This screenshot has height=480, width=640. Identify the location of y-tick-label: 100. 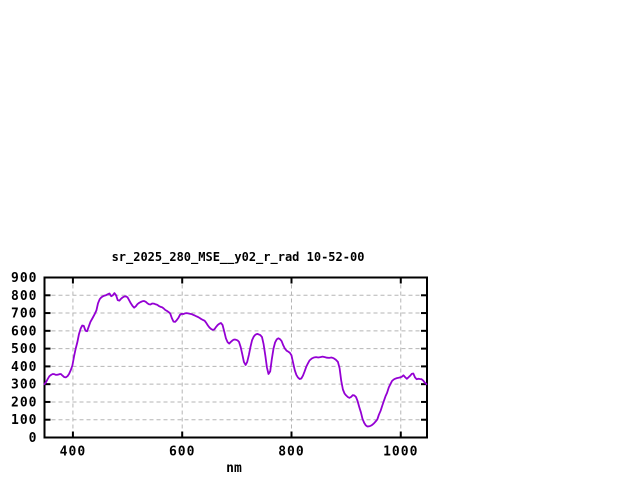
(24, 420).